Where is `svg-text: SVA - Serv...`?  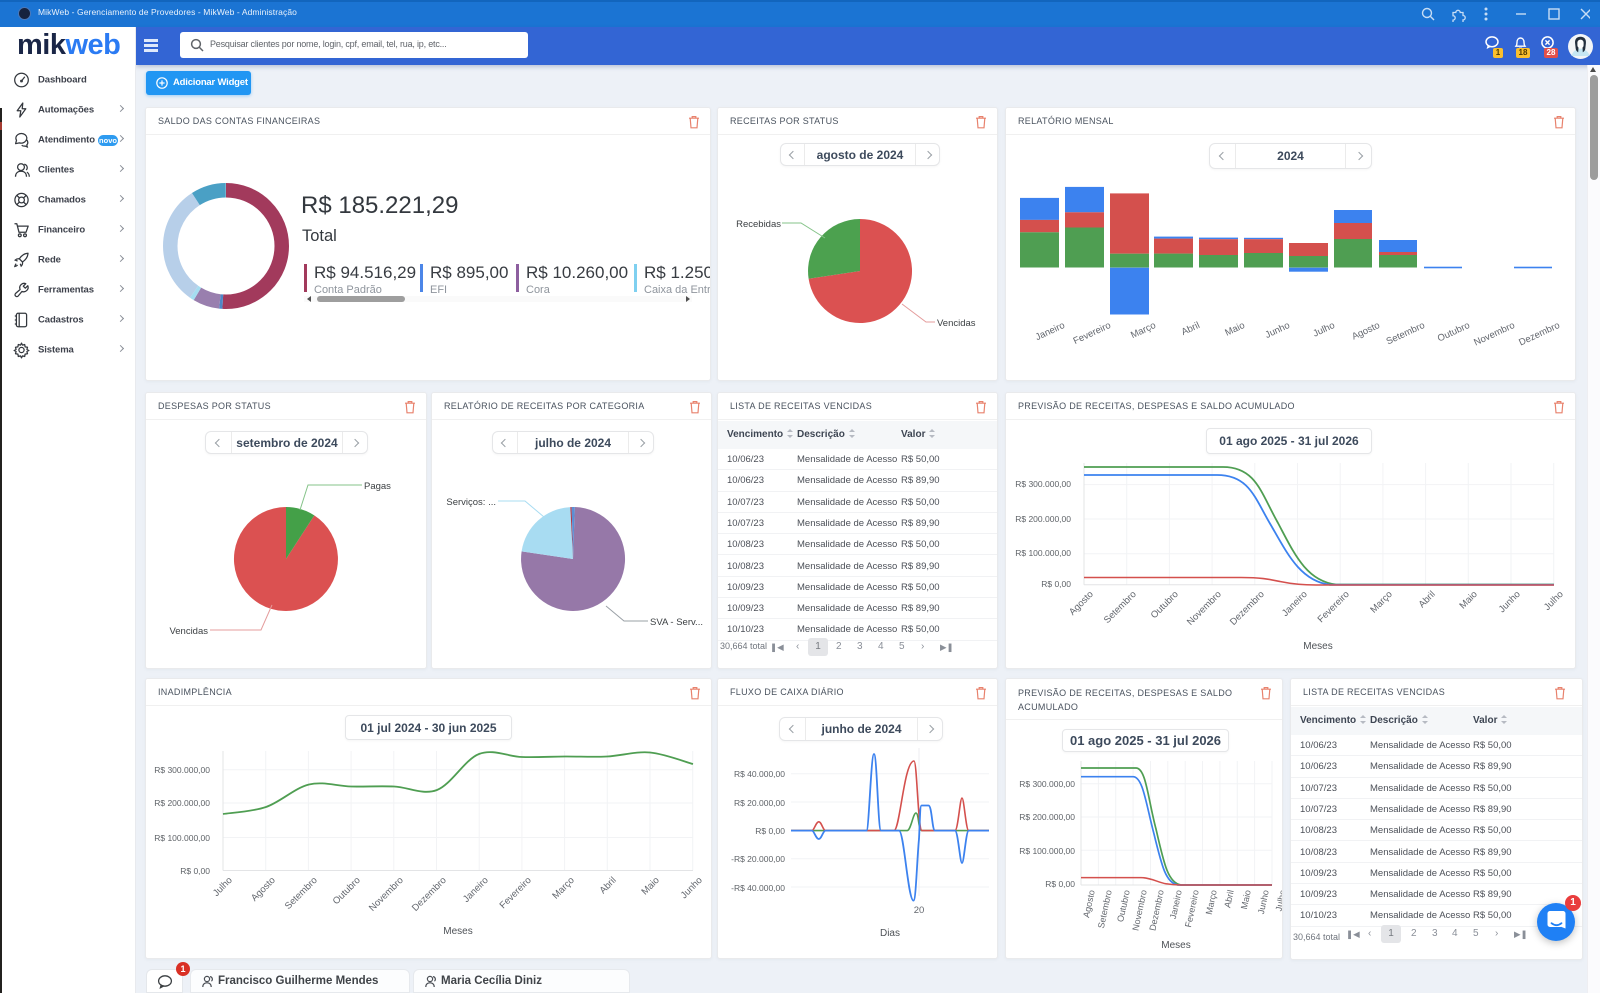 svg-text: SVA - Serv... is located at coordinates (676, 622).